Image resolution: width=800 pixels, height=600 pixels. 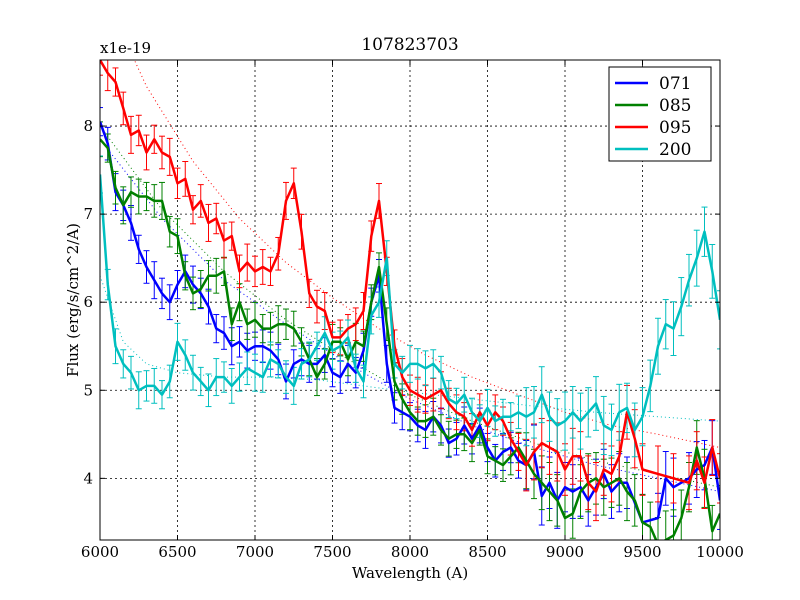 What do you see at coordinates (88, 478) in the screenshot?
I see `y-tick-label: 4` at bounding box center [88, 478].